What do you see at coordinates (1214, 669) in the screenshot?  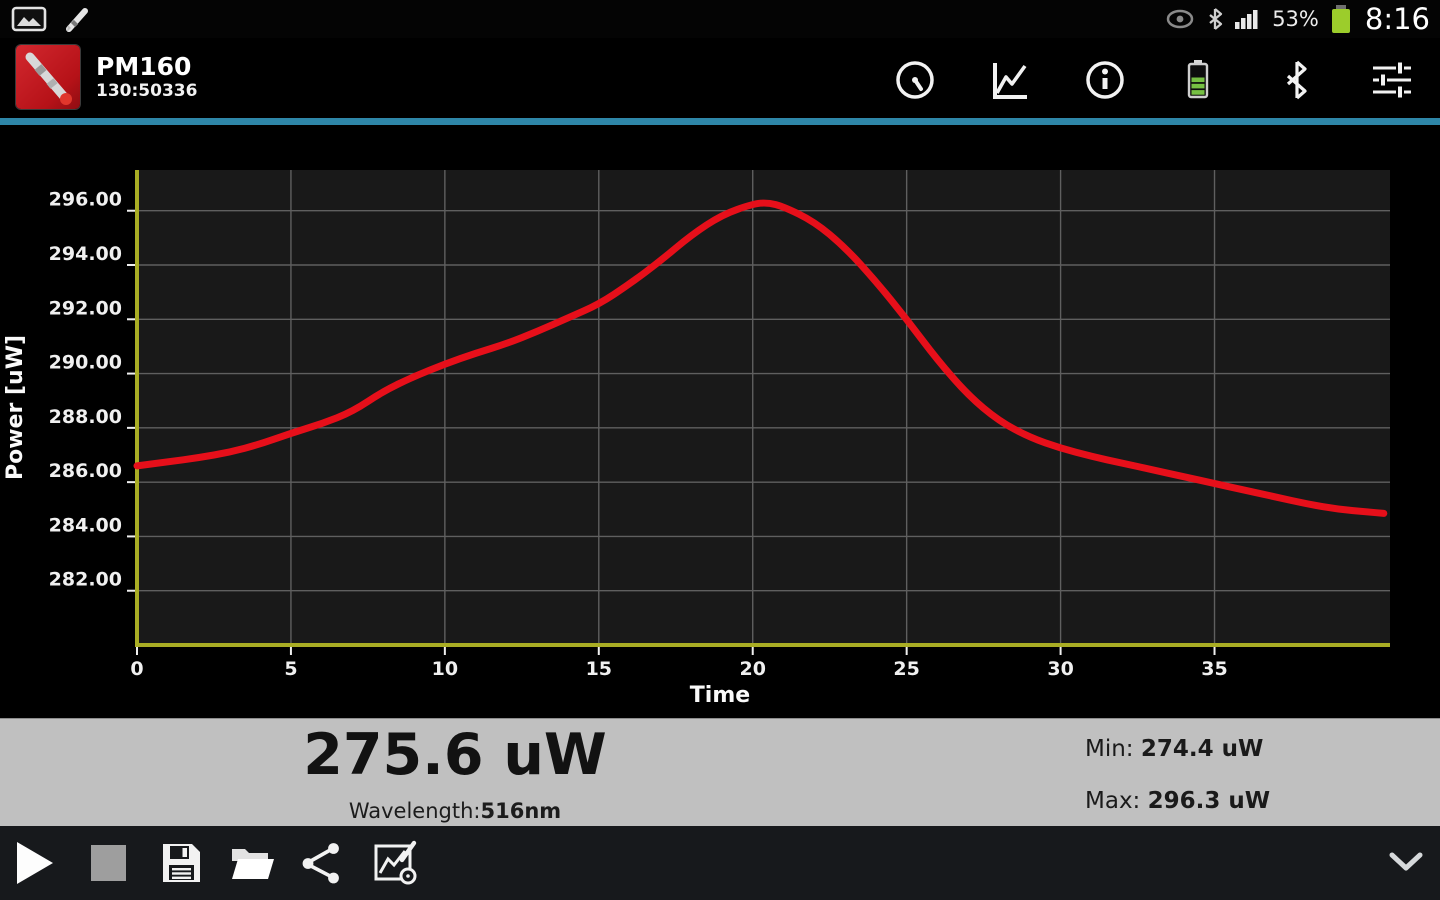 I see `svg-text: 35` at bounding box center [1214, 669].